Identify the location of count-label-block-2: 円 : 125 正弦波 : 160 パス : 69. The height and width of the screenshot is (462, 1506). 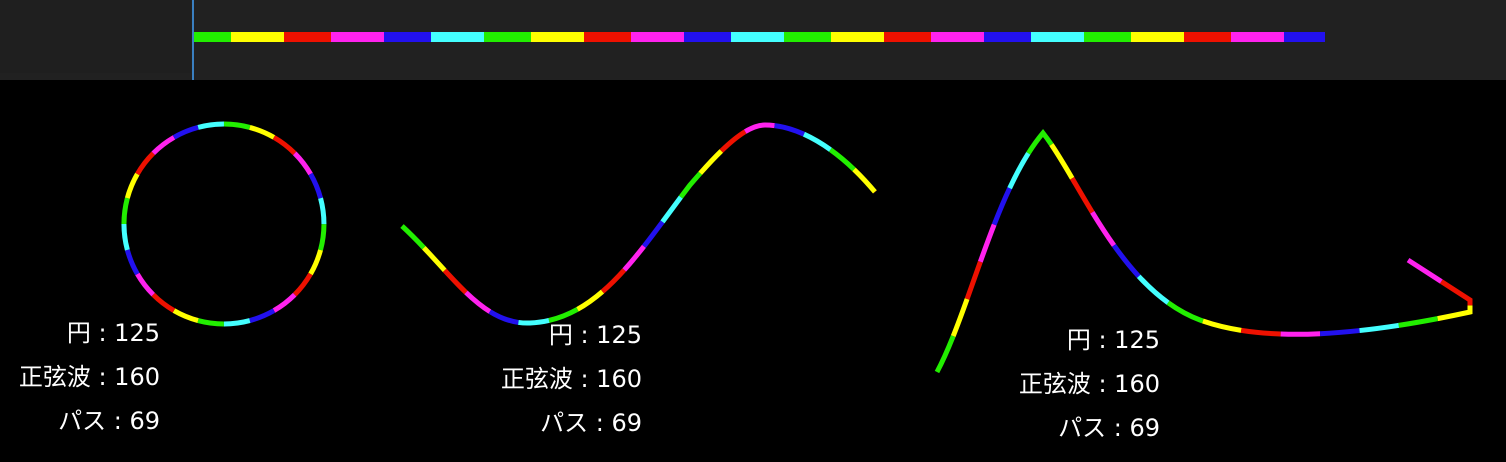
(571, 379).